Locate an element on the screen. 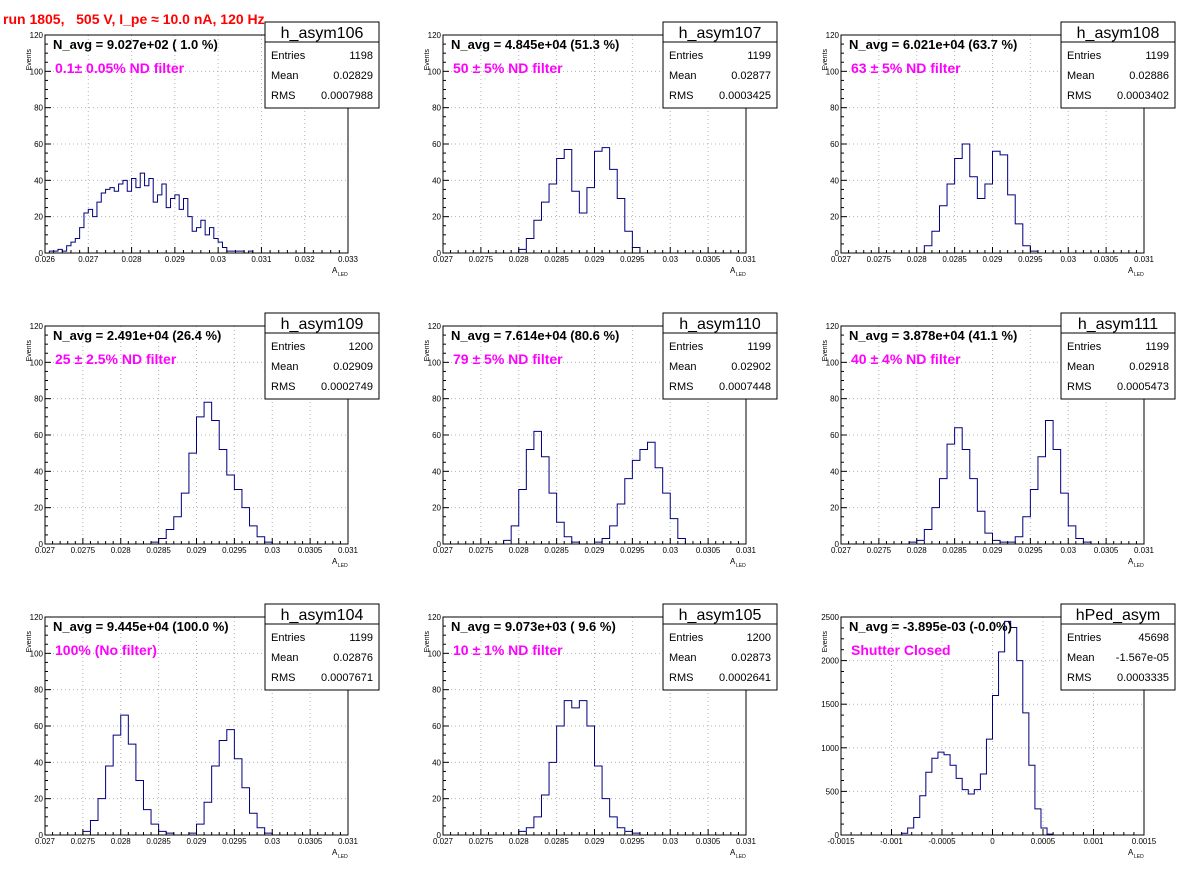  histogram-name: h_asym111 is located at coordinates (1118, 324).